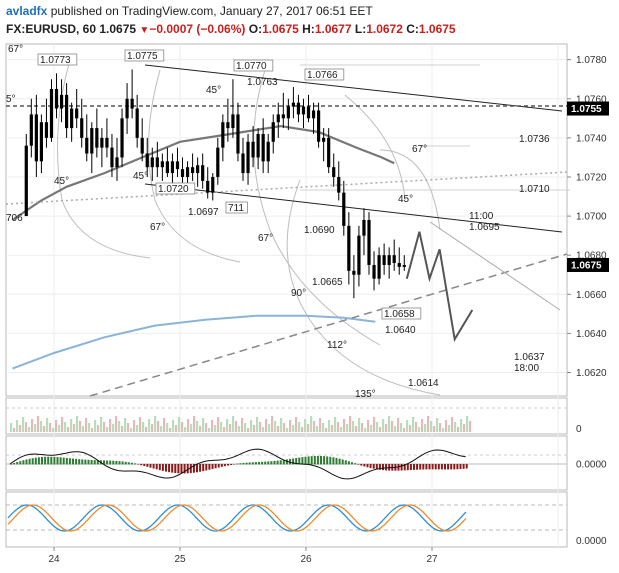 This screenshot has height=573, width=619. What do you see at coordinates (213, 90) in the screenshot?
I see `annotation-label: 45°` at bounding box center [213, 90].